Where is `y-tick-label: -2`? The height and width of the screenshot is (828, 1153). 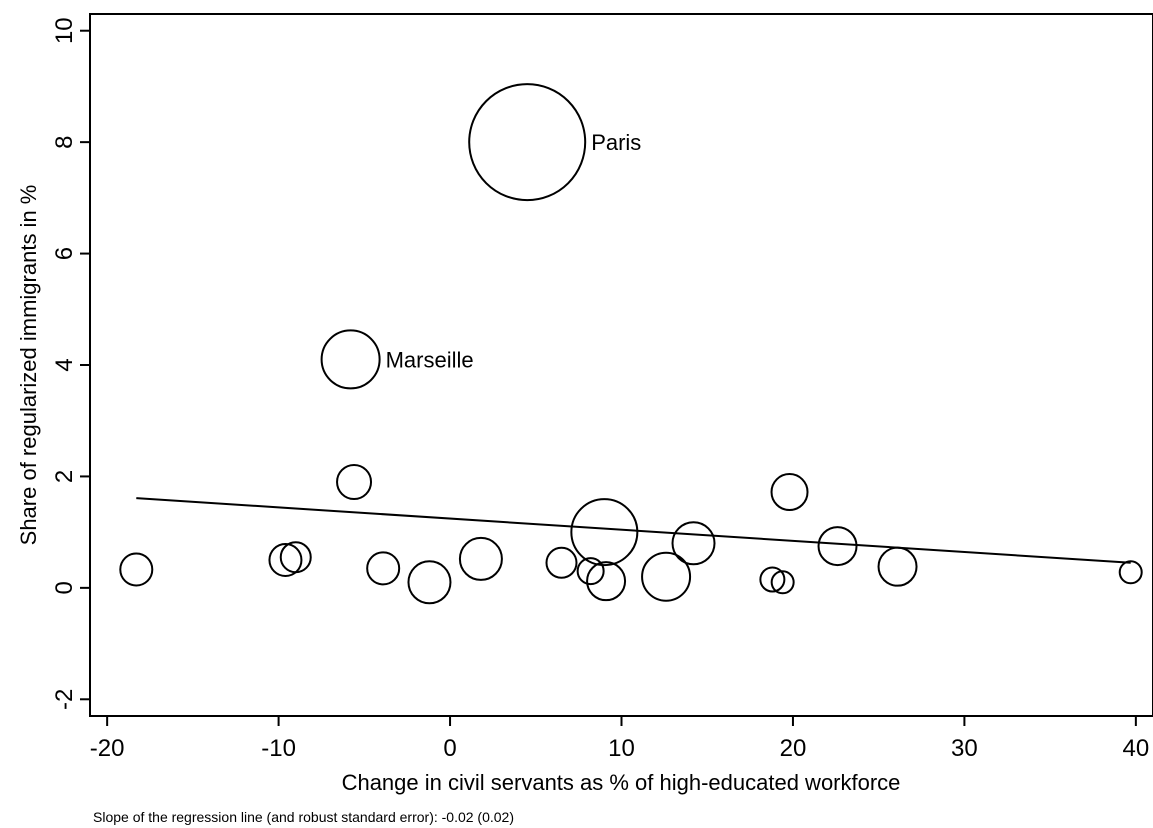
y-tick-label: -2 is located at coordinates (64, 699).